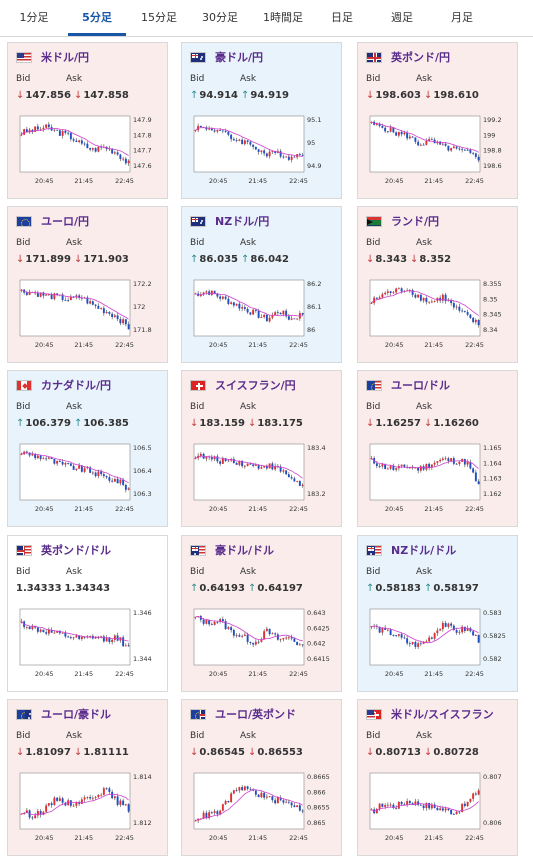  Describe the element at coordinates (220, 17) in the screenshot. I see `tab-30分足: 30分足` at that location.